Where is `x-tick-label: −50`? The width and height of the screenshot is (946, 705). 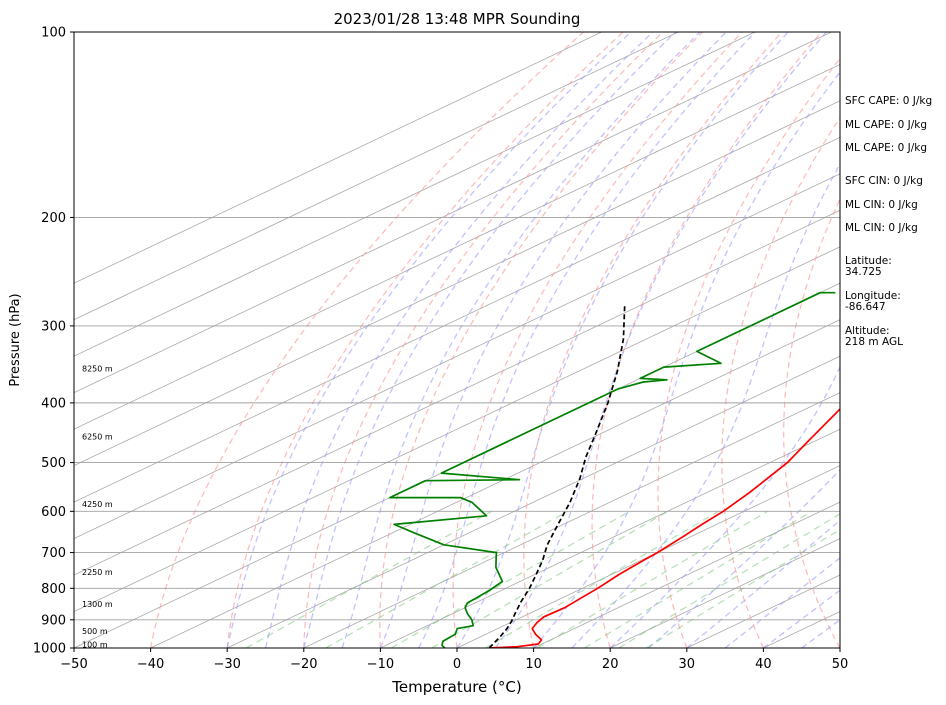 x-tick-label: −50 is located at coordinates (73, 664).